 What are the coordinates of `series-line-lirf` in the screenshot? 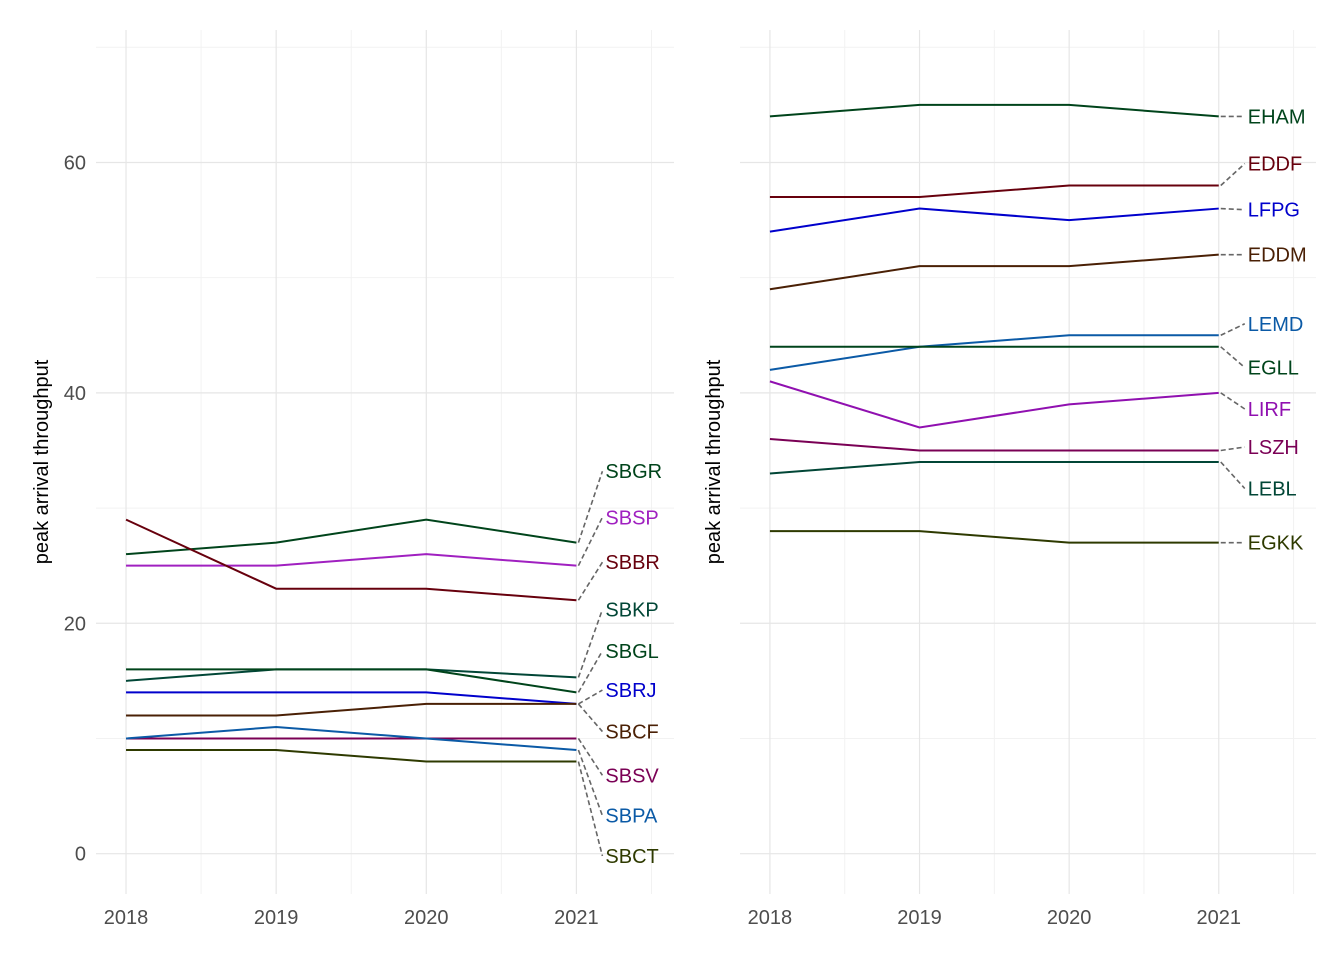 It's located at (994, 404).